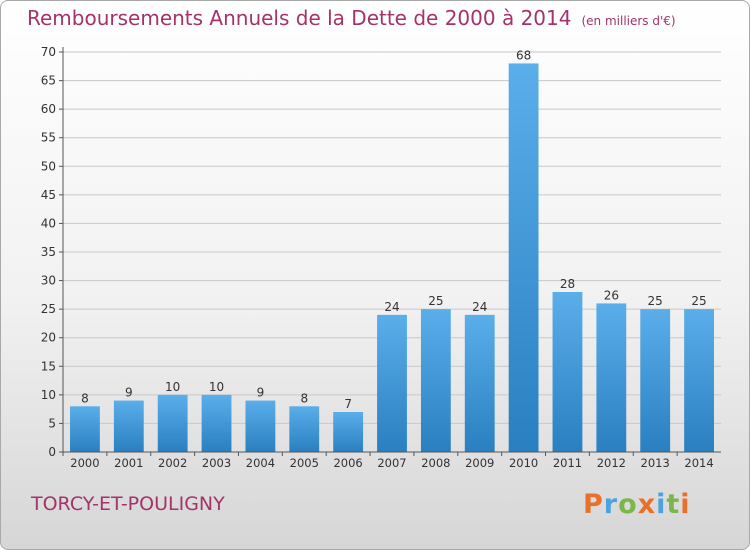 The image size is (750, 550). I want to click on x-tick-label: 2009, so click(479, 463).